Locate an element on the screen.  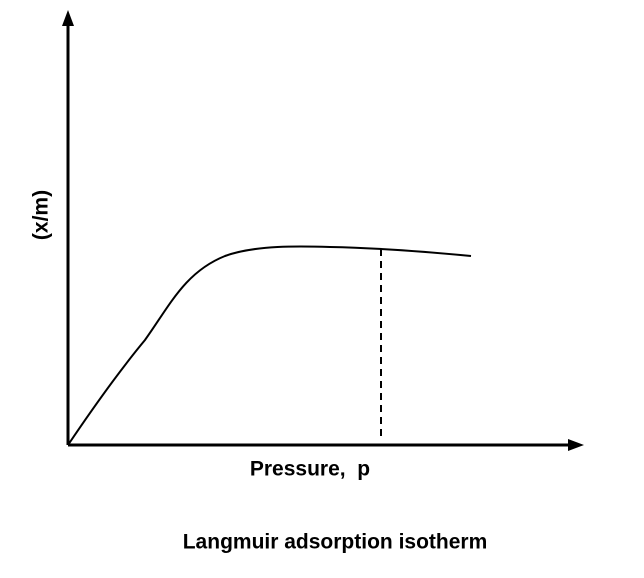
x-axis-arrow is located at coordinates (576, 445).